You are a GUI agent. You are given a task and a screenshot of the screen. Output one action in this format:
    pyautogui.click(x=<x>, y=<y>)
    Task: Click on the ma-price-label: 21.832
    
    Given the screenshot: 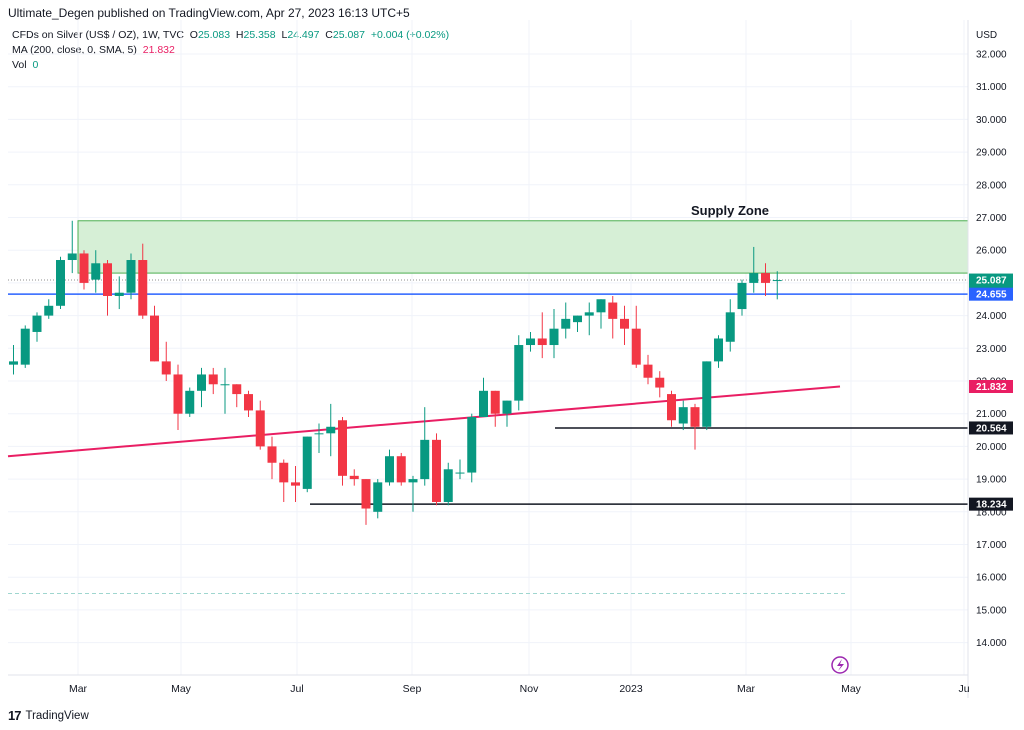 What is the action you would take?
    pyautogui.click(x=991, y=386)
    